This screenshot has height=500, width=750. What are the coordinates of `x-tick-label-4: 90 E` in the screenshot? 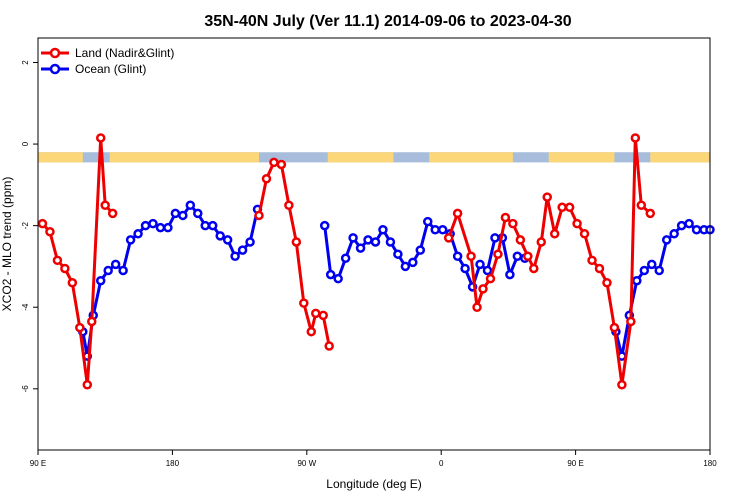 It's located at (575, 463).